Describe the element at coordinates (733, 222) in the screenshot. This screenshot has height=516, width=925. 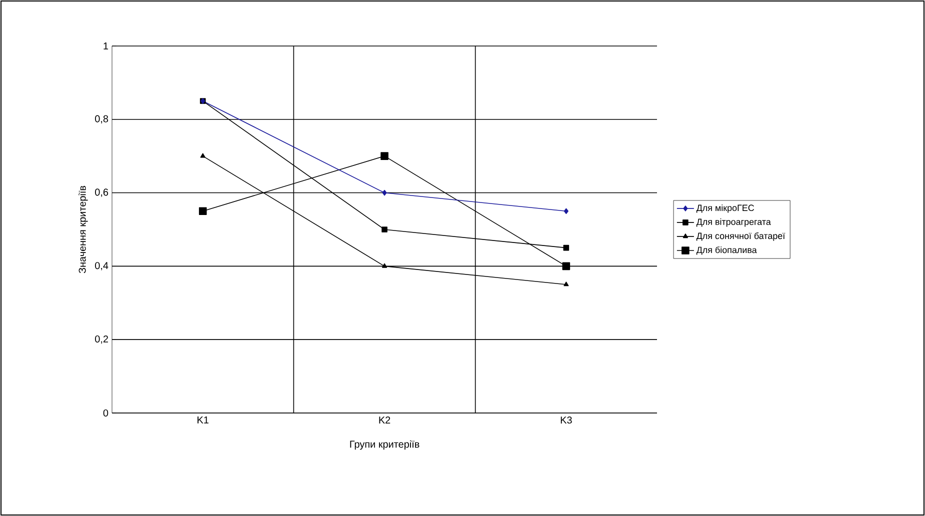
I see `legend-label: Для вітроагрегата` at that location.